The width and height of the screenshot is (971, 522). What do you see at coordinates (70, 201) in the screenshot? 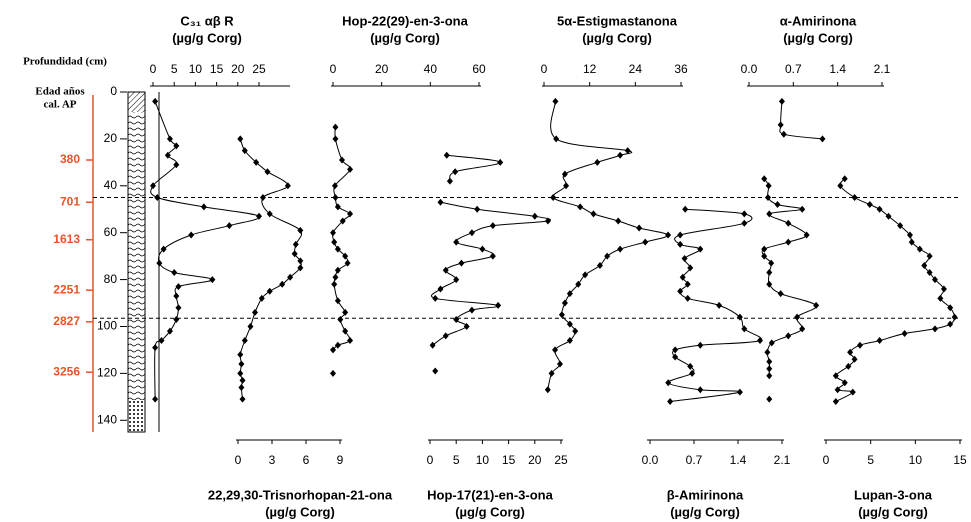
I see `age-tick-label: 701` at bounding box center [70, 201].